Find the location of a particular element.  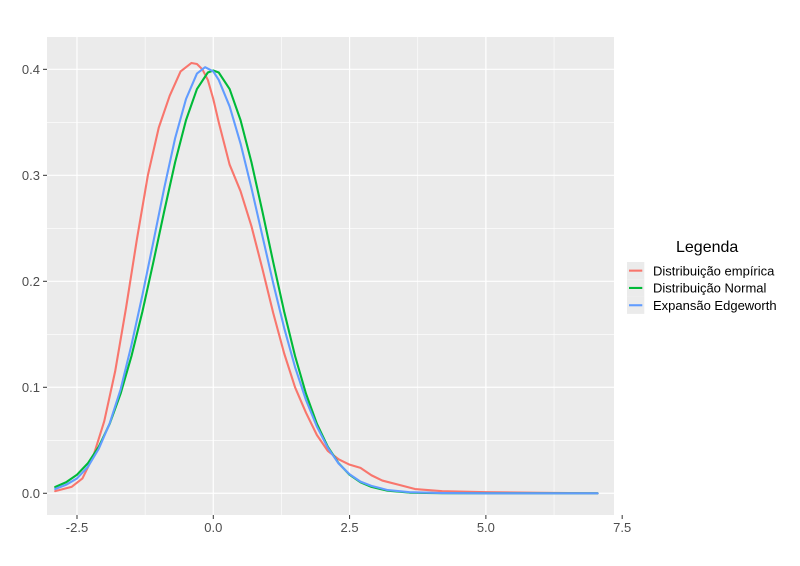

y-tick-label: 0.0 is located at coordinates (31, 493).